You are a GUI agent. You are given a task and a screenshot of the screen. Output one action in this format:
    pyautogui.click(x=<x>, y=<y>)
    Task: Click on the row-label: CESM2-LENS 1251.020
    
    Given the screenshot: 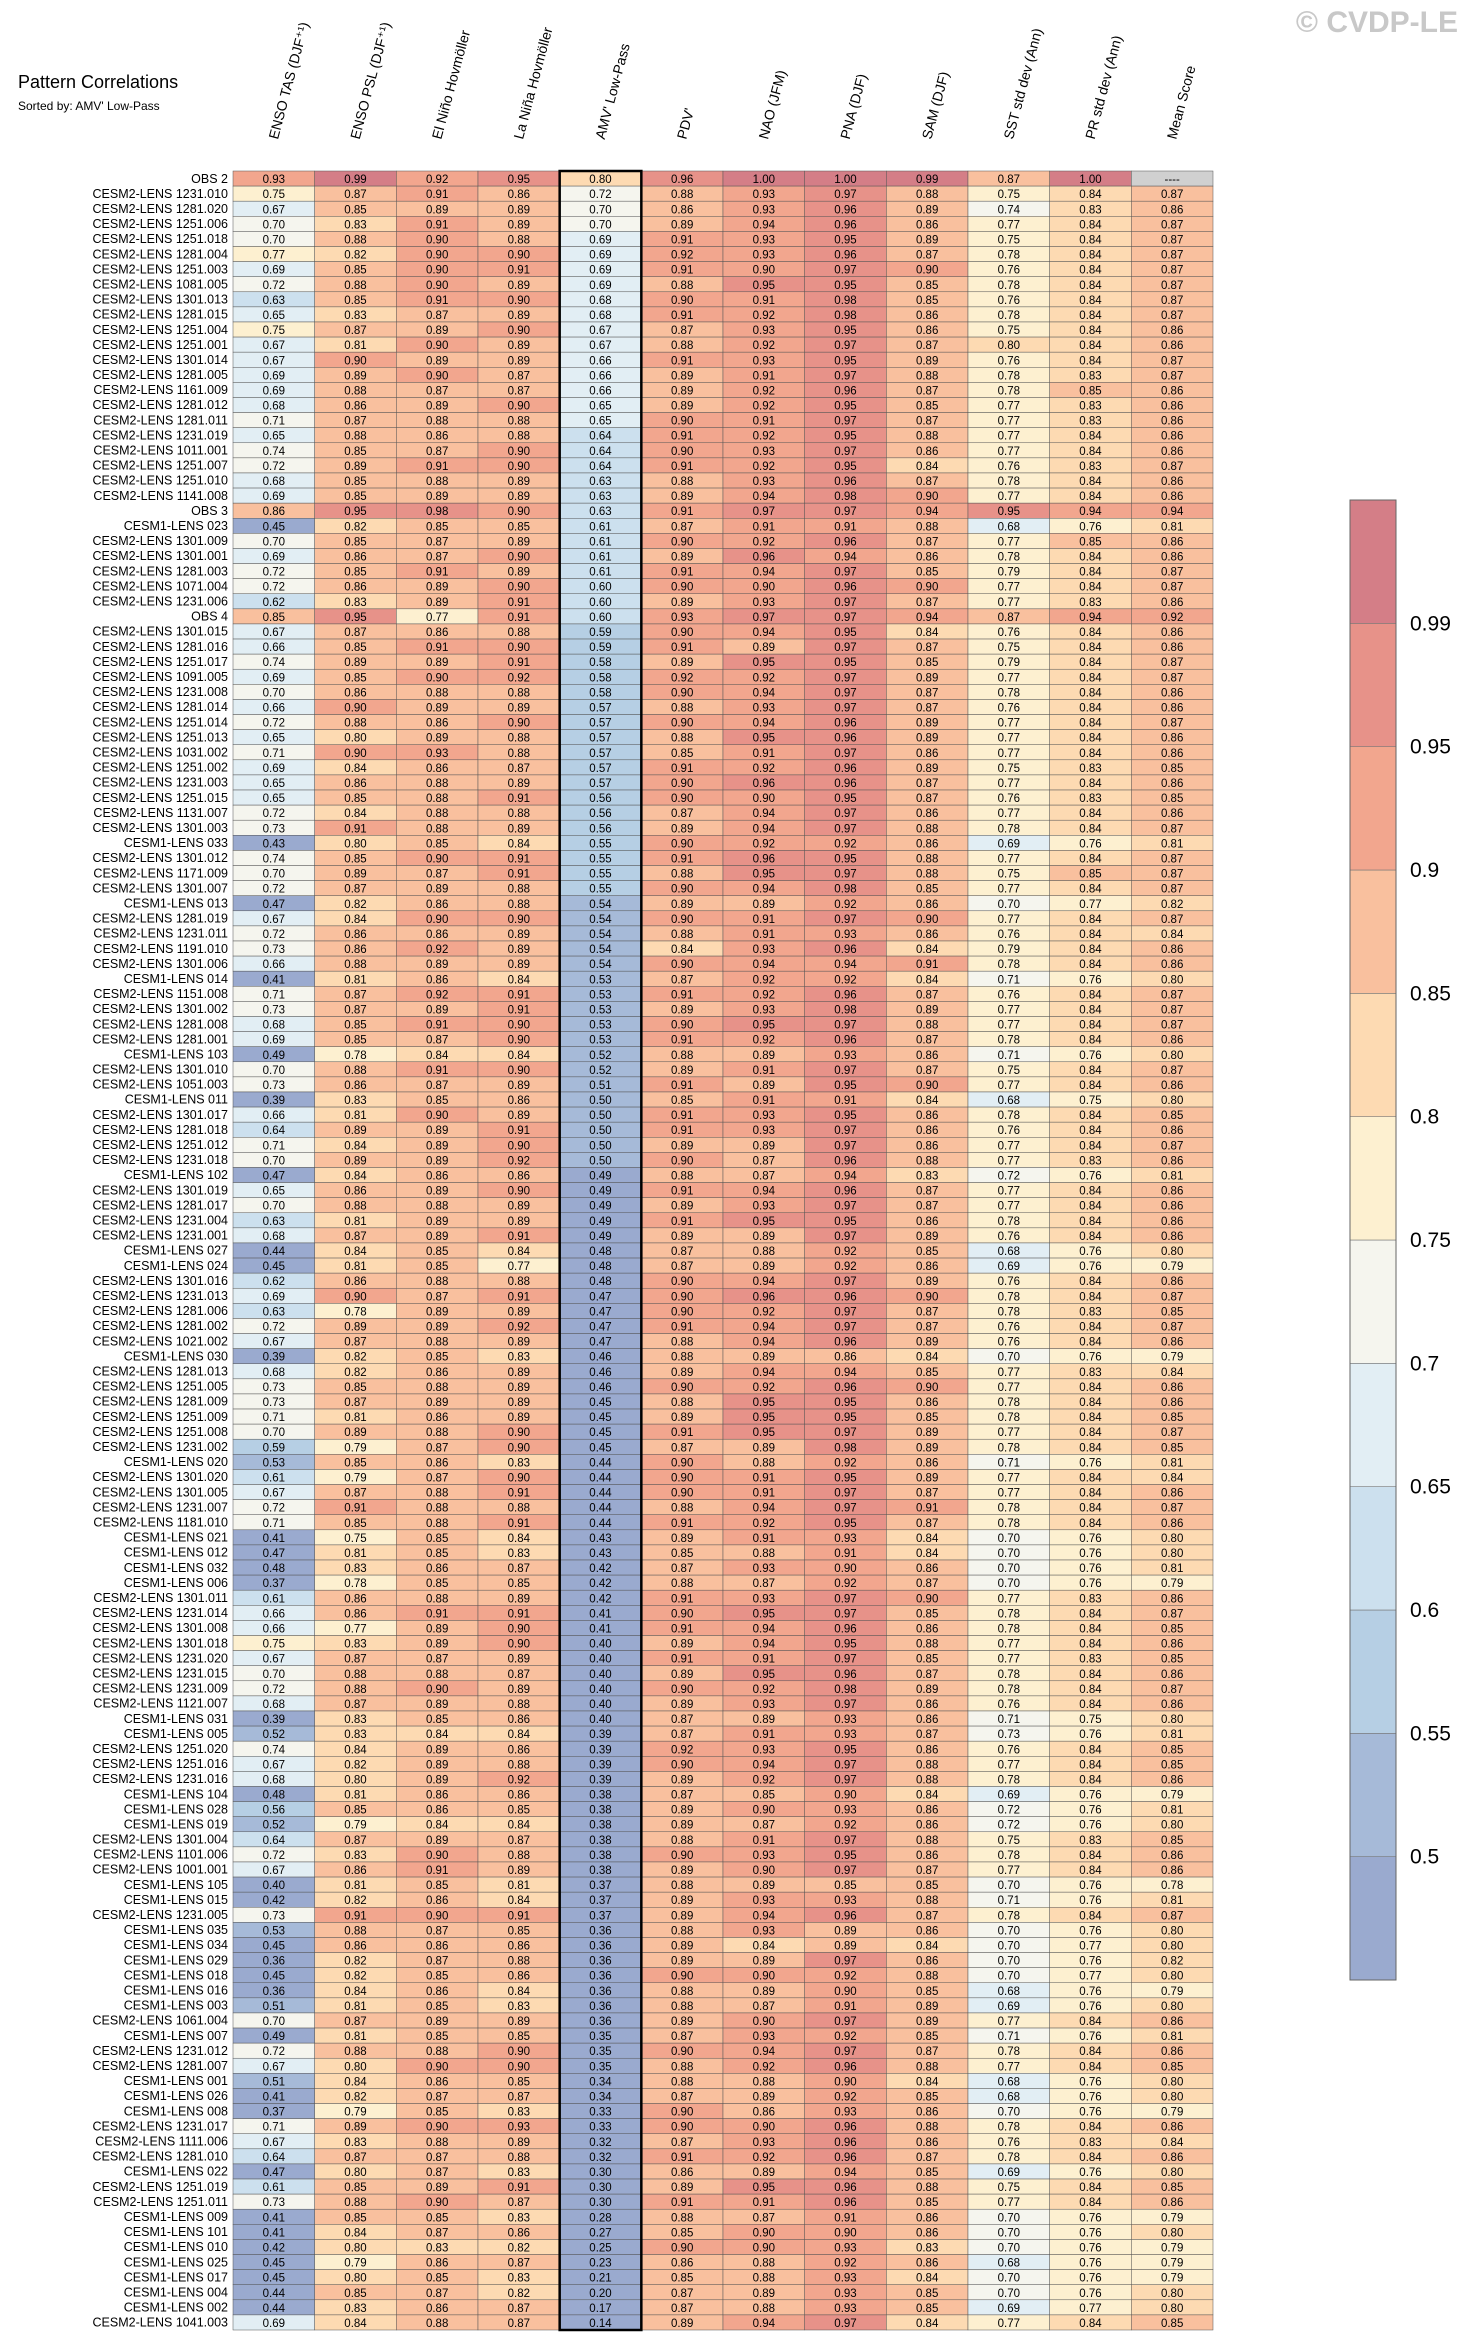 What is the action you would take?
    pyautogui.click(x=161, y=1749)
    